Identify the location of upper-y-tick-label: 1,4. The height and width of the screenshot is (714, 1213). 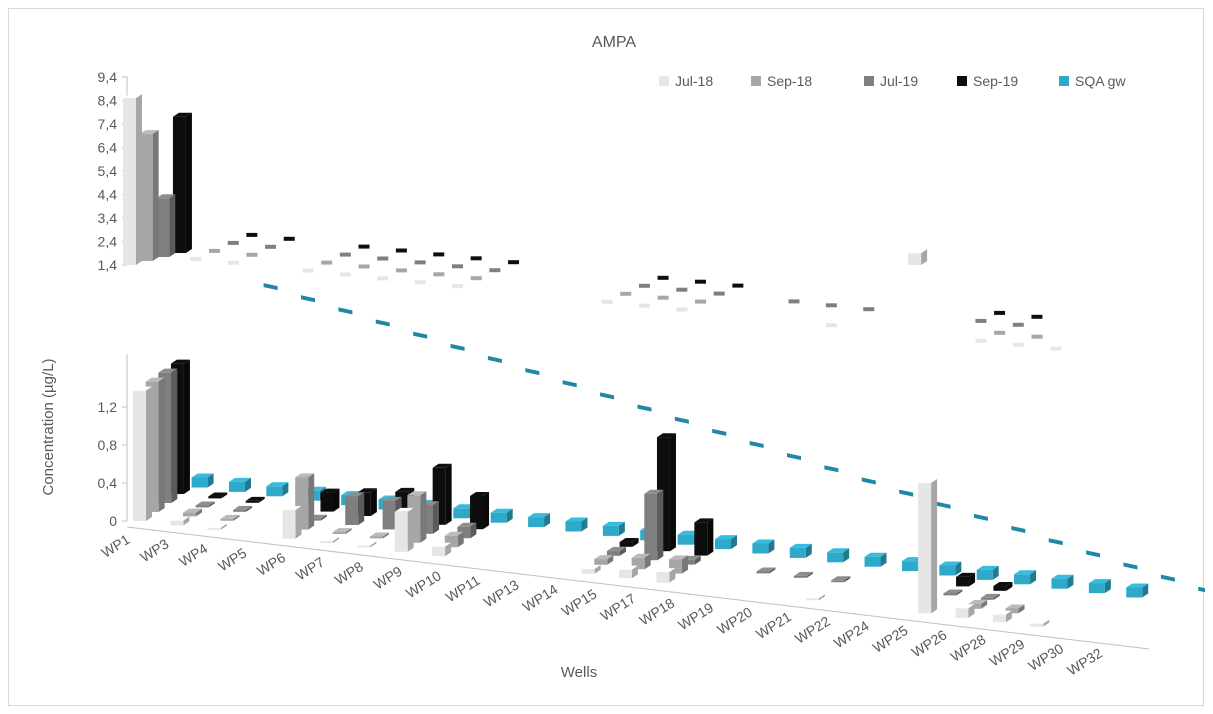
(108, 265).